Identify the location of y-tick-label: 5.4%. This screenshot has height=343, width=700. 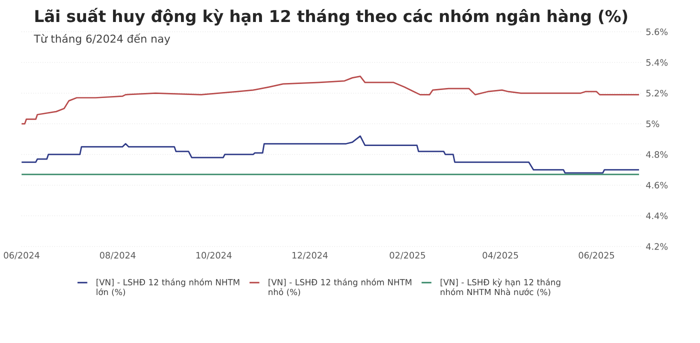
(657, 62).